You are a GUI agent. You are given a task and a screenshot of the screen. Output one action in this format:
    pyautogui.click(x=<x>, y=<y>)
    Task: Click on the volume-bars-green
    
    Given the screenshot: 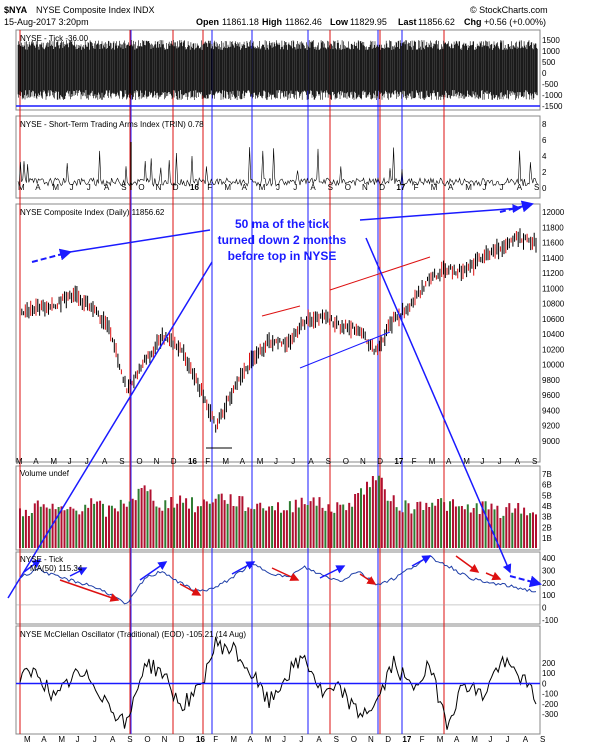 What is the action you would take?
    pyautogui.click(x=277, y=511)
    